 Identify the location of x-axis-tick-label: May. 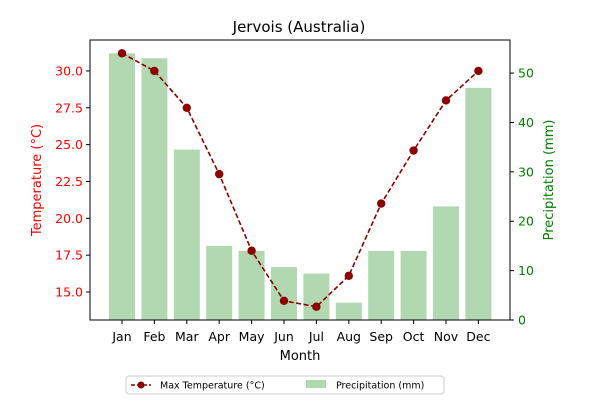
(252, 336).